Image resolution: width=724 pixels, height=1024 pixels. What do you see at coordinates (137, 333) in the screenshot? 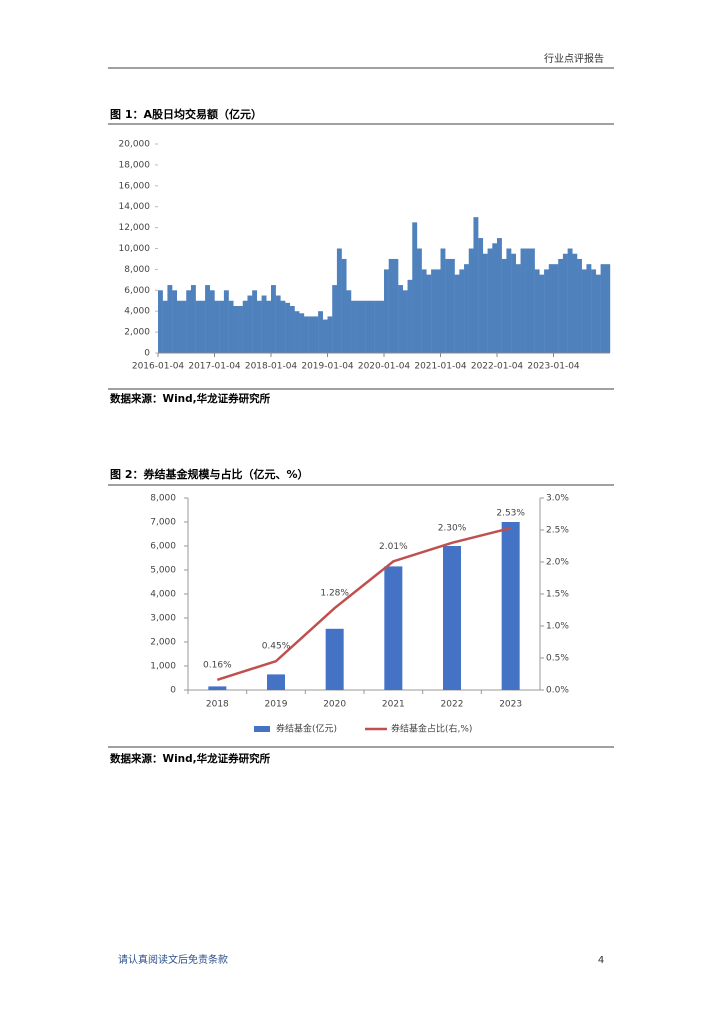
I see `y-tick-label: 2,000` at bounding box center [137, 333].